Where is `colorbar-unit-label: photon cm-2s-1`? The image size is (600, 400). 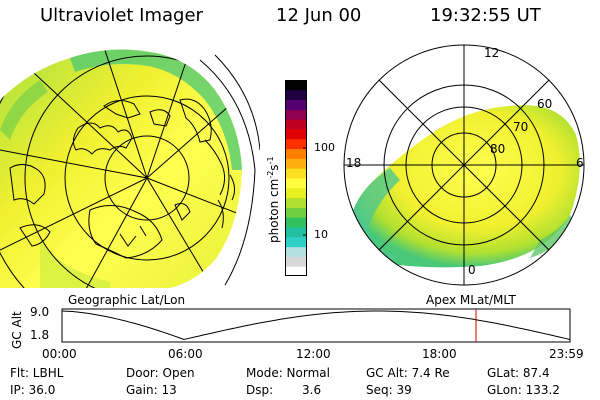
colorbar-unit-label: photon cm-2s-1 is located at coordinates (273, 199).